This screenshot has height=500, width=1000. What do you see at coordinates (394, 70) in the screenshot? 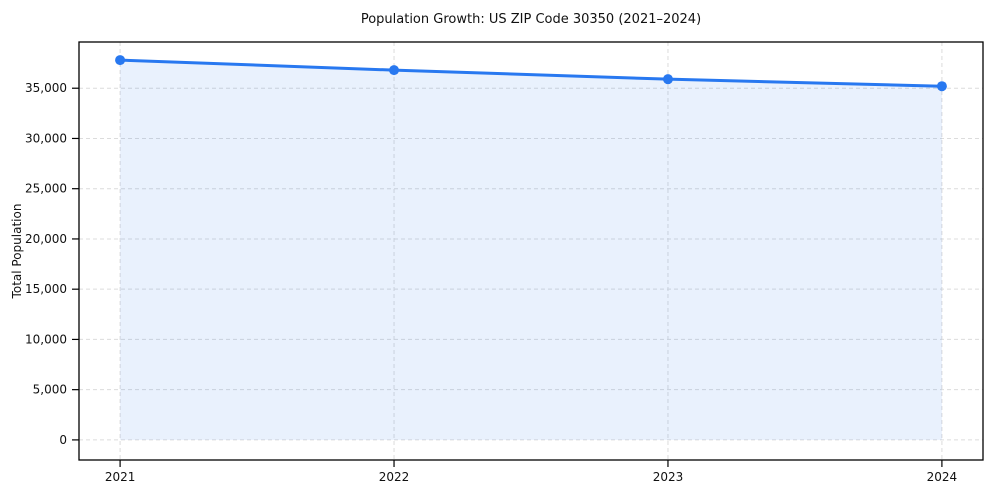
I see `data-point-2022` at bounding box center [394, 70].